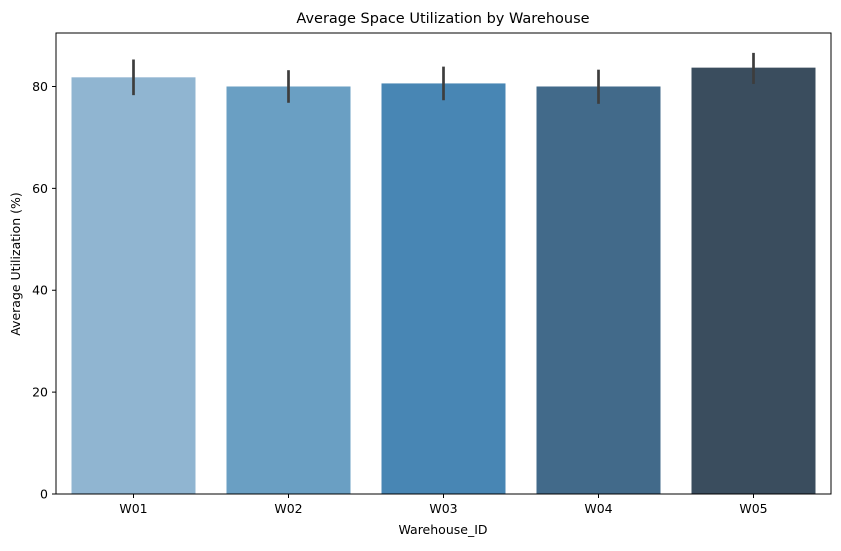  What do you see at coordinates (40, 392) in the screenshot?
I see `y-tick-label: 20` at bounding box center [40, 392].